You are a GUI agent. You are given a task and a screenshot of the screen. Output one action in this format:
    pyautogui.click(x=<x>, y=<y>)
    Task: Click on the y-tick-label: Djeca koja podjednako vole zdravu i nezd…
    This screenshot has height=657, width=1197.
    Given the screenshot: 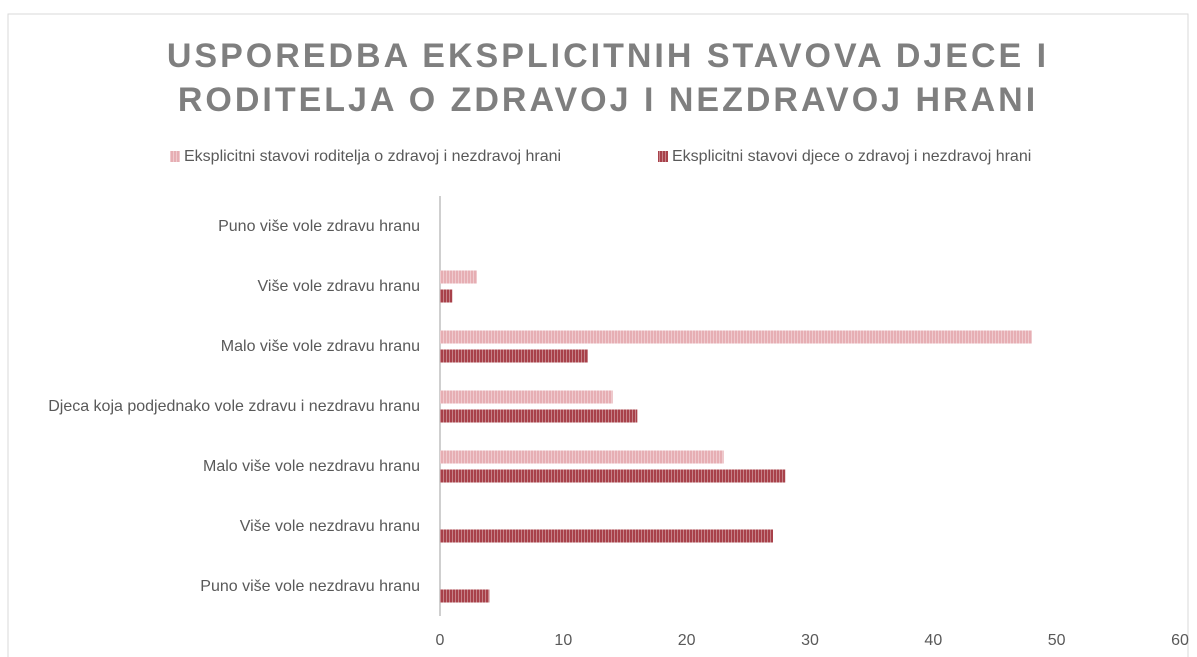 What is the action you would take?
    pyautogui.click(x=234, y=406)
    